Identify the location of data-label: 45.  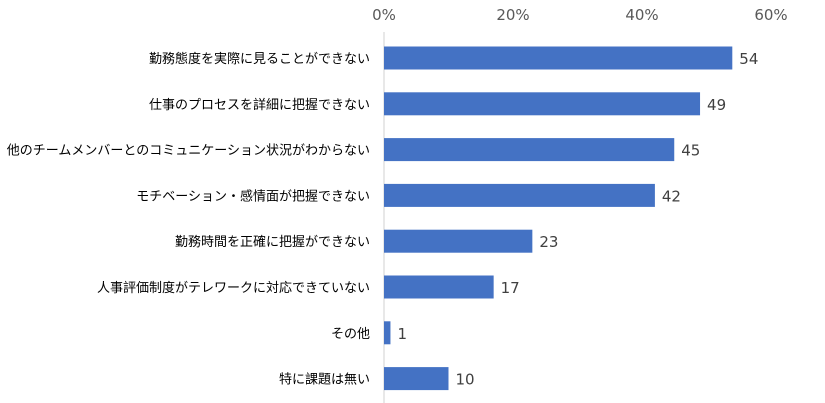
(690, 151).